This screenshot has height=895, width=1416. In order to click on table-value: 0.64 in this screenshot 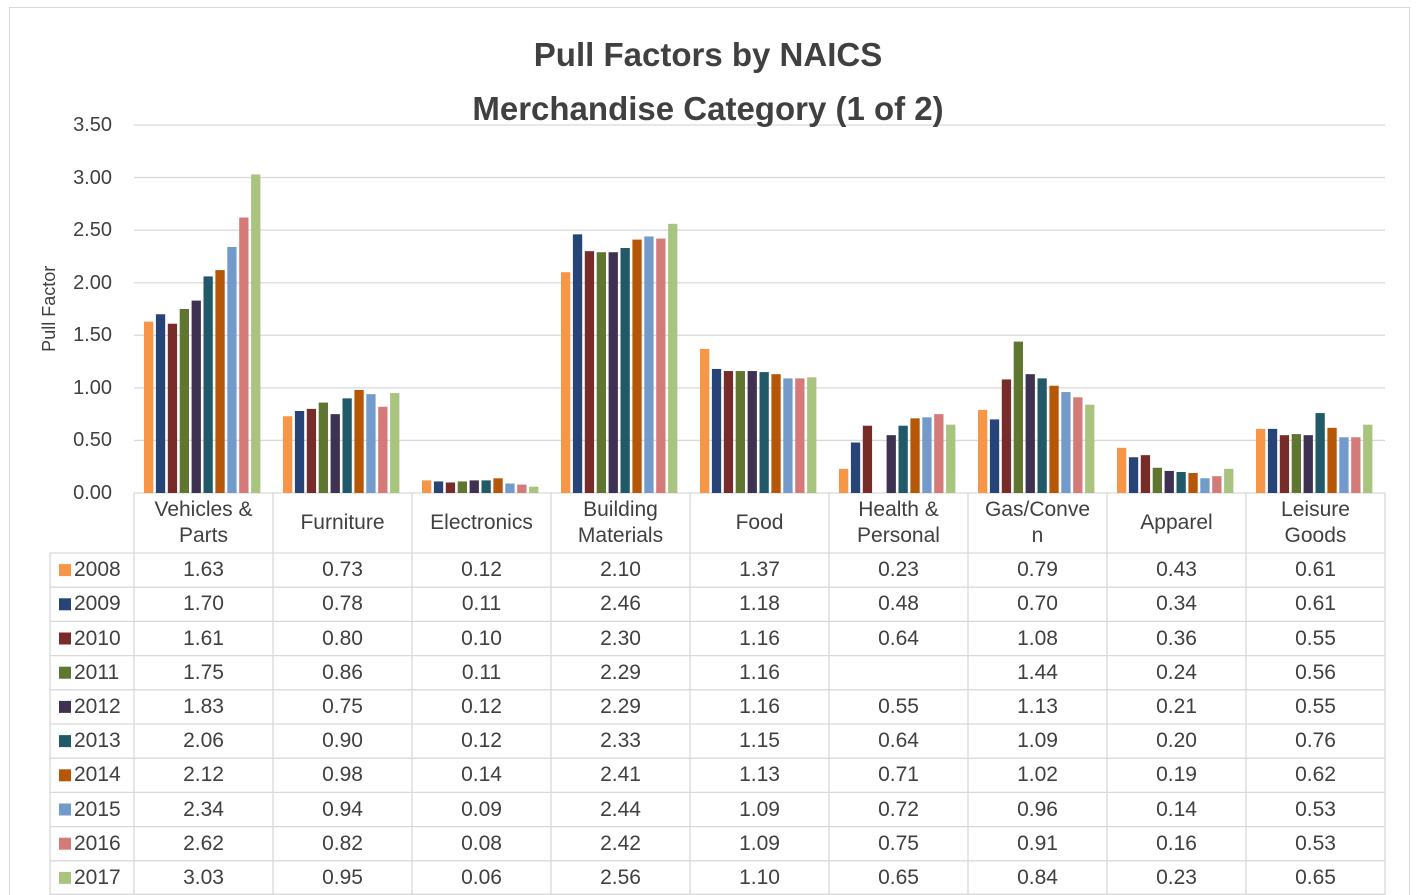, I will do `click(898, 638)`.